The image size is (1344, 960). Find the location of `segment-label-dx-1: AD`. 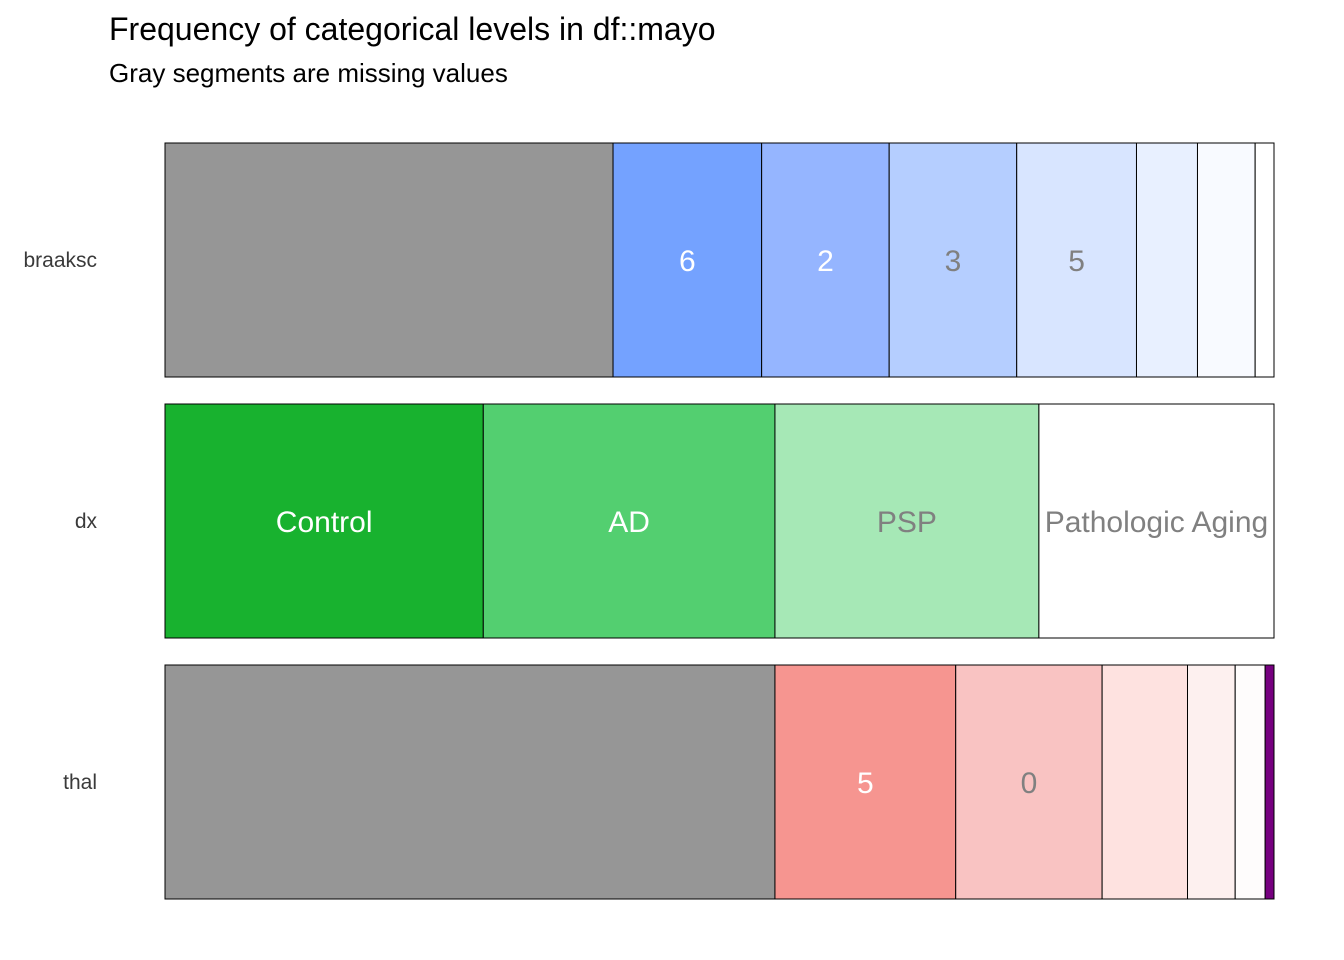

segment-label-dx-1: AD is located at coordinates (629, 522).